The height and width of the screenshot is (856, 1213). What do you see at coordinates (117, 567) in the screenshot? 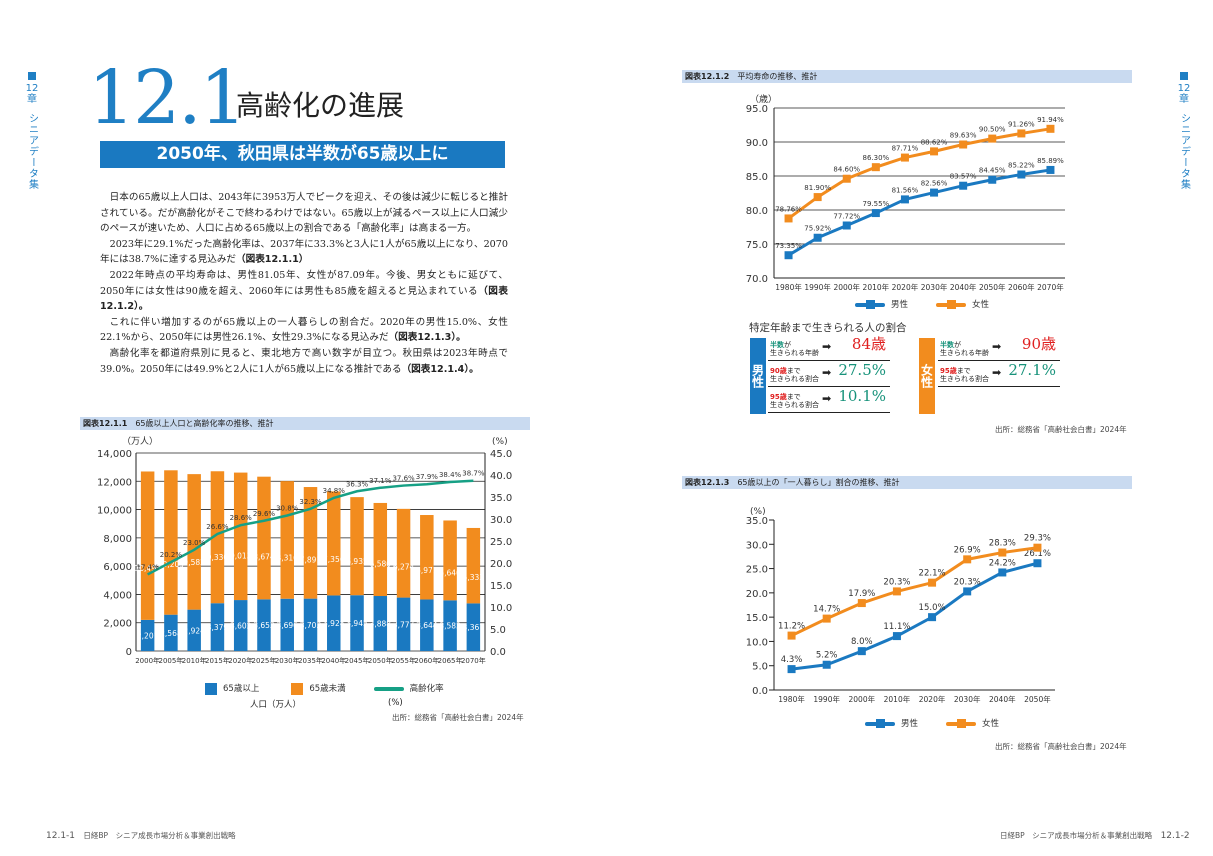
I see `y-tick-label: 6,000` at bounding box center [117, 567].